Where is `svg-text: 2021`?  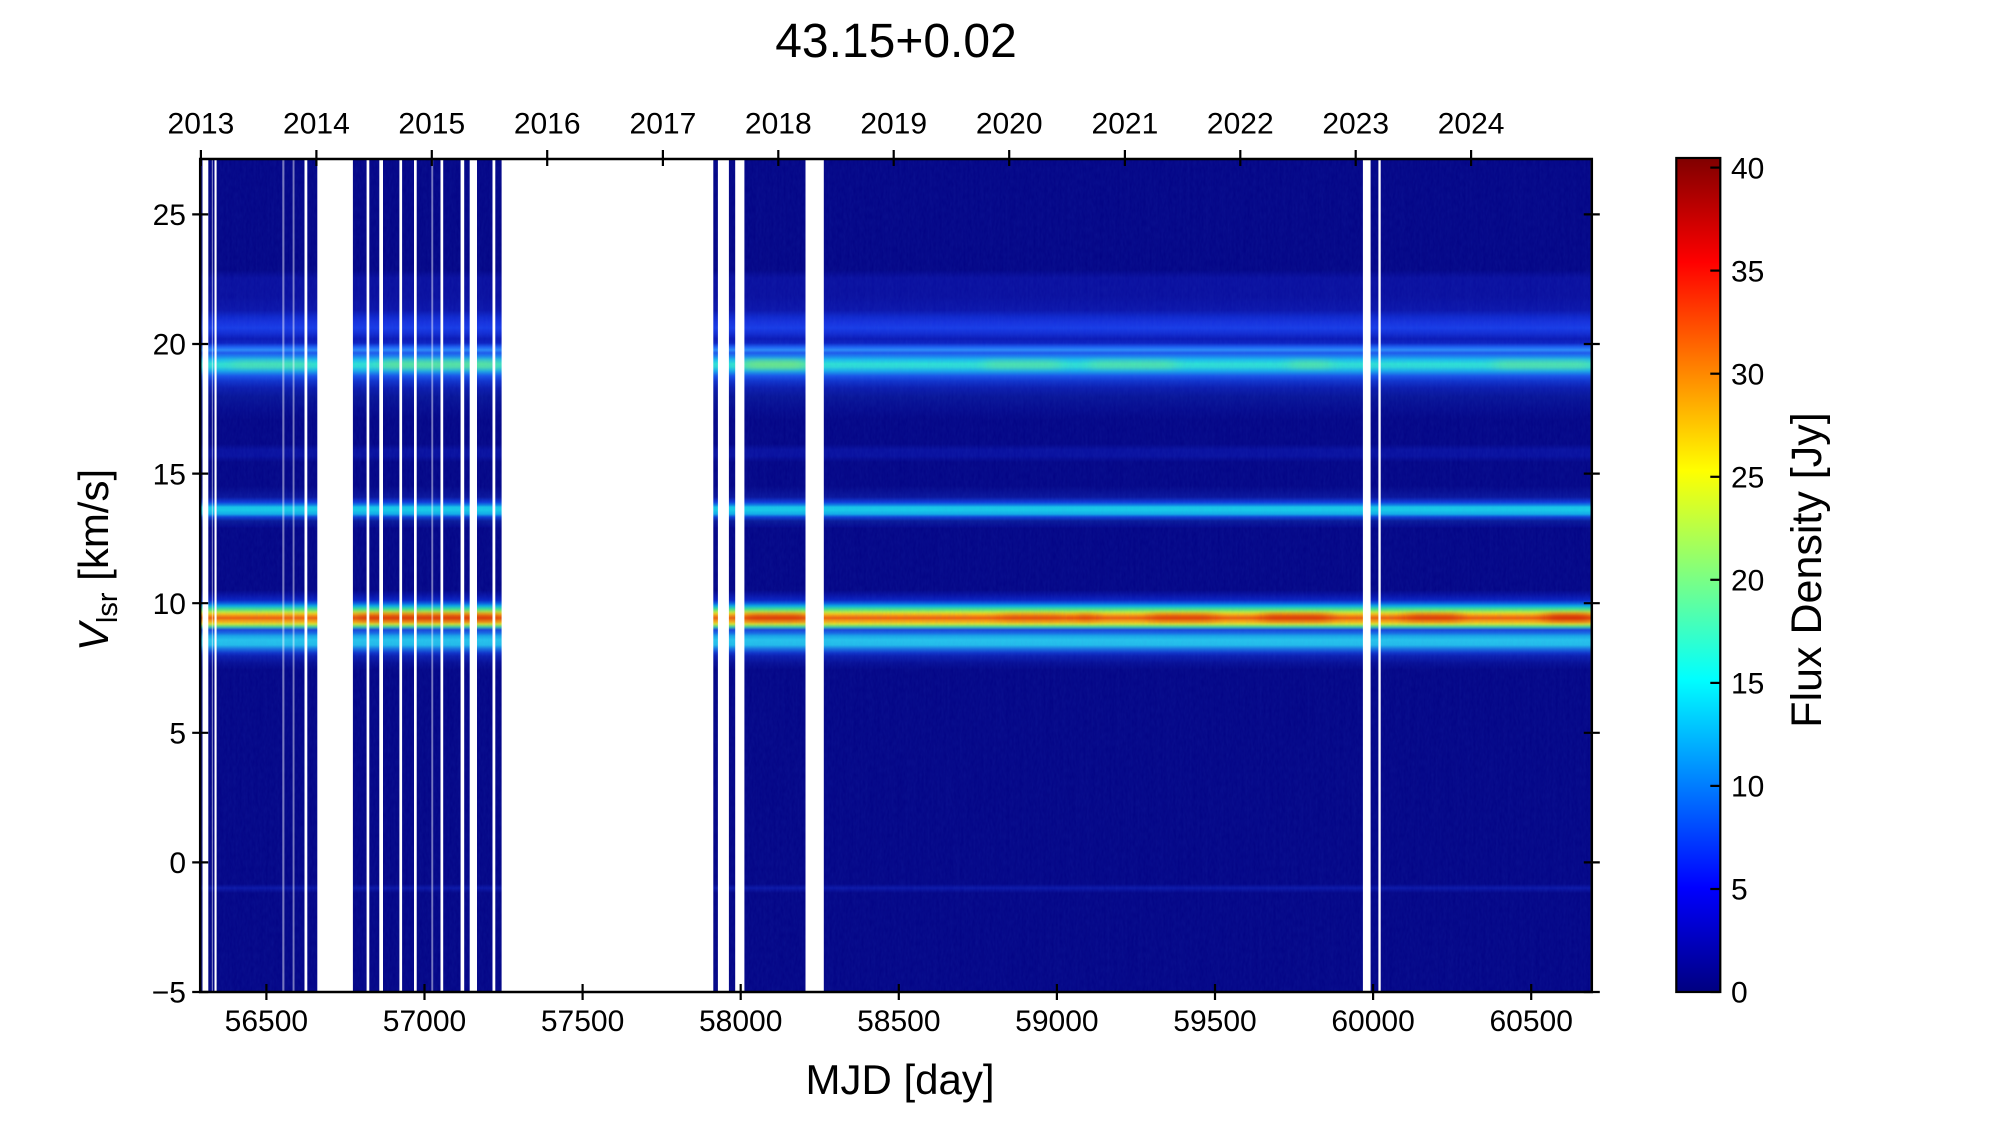 svg-text: 2021 is located at coordinates (1125, 124).